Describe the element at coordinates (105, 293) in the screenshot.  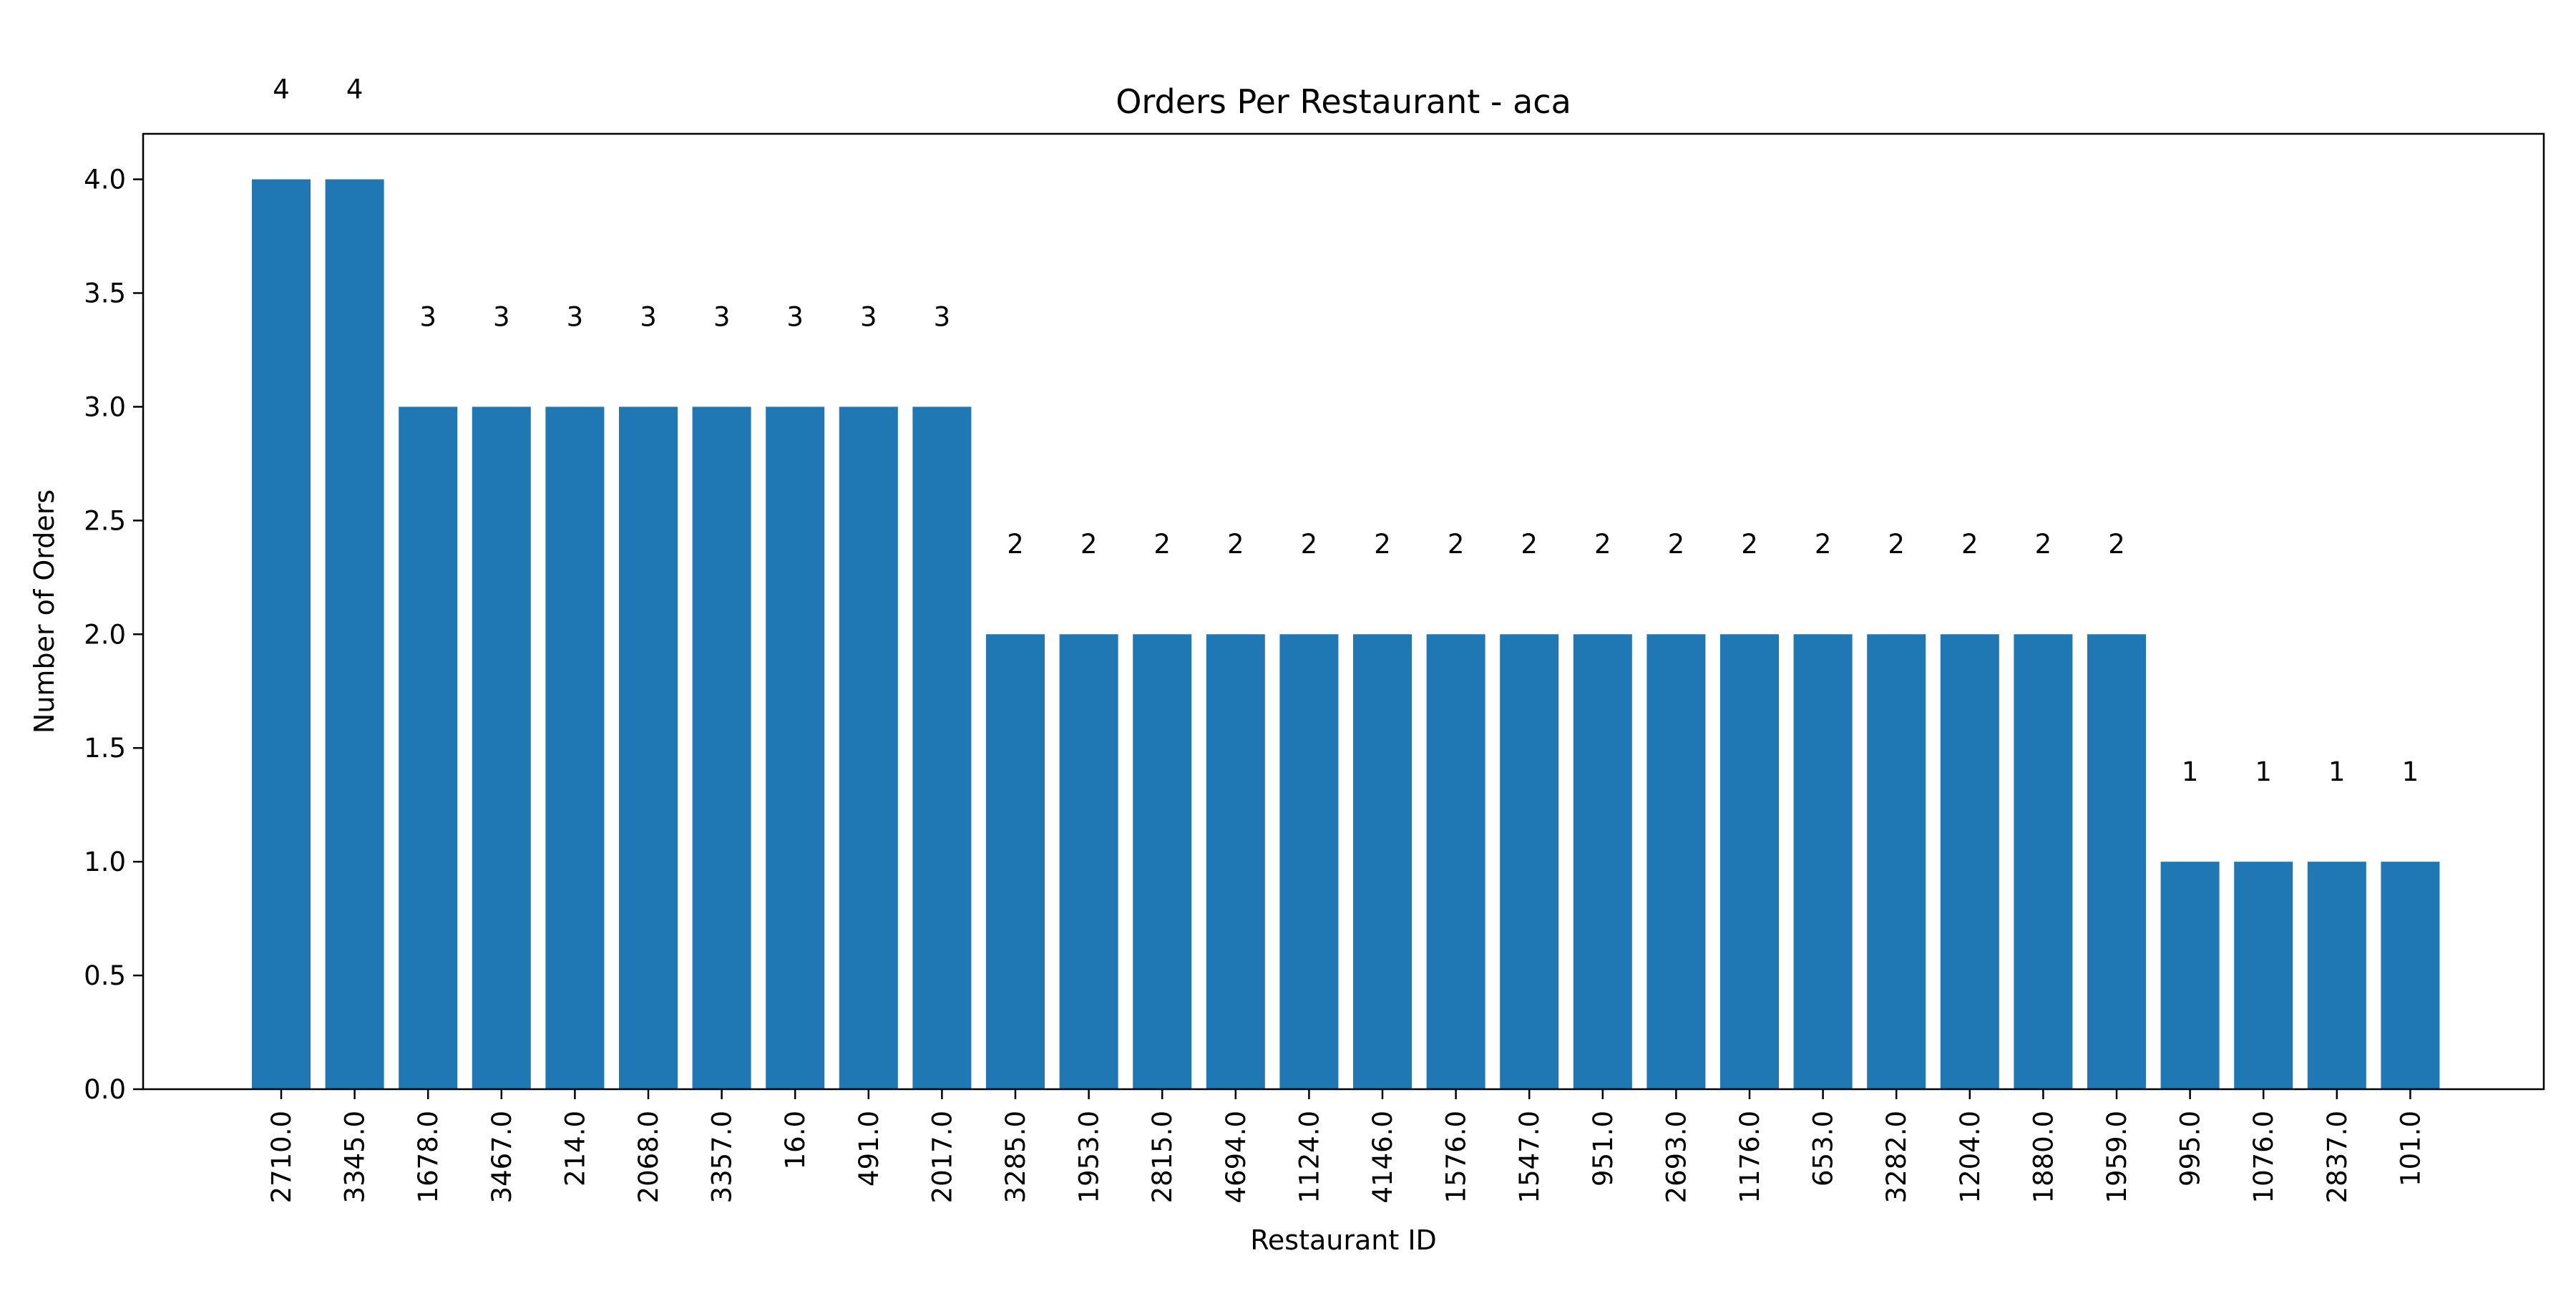
I see `y-tick-label: 3.5` at that location.